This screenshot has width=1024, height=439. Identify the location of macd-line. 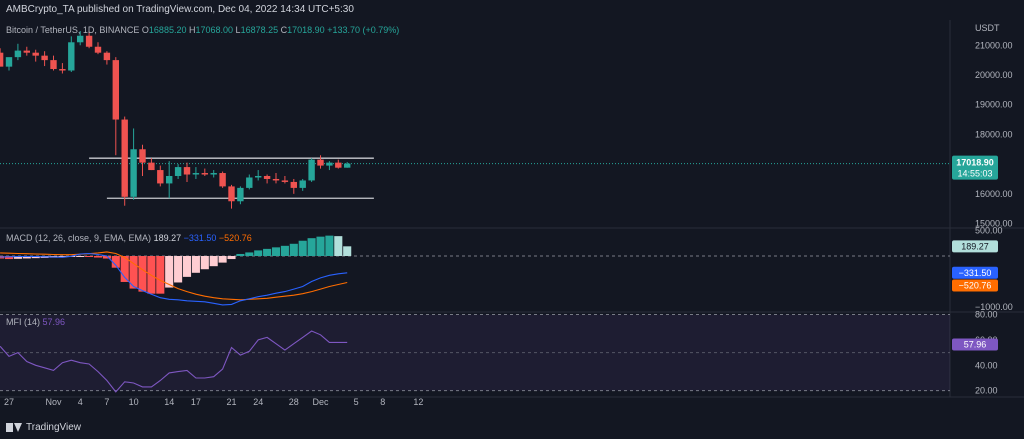
(174, 279).